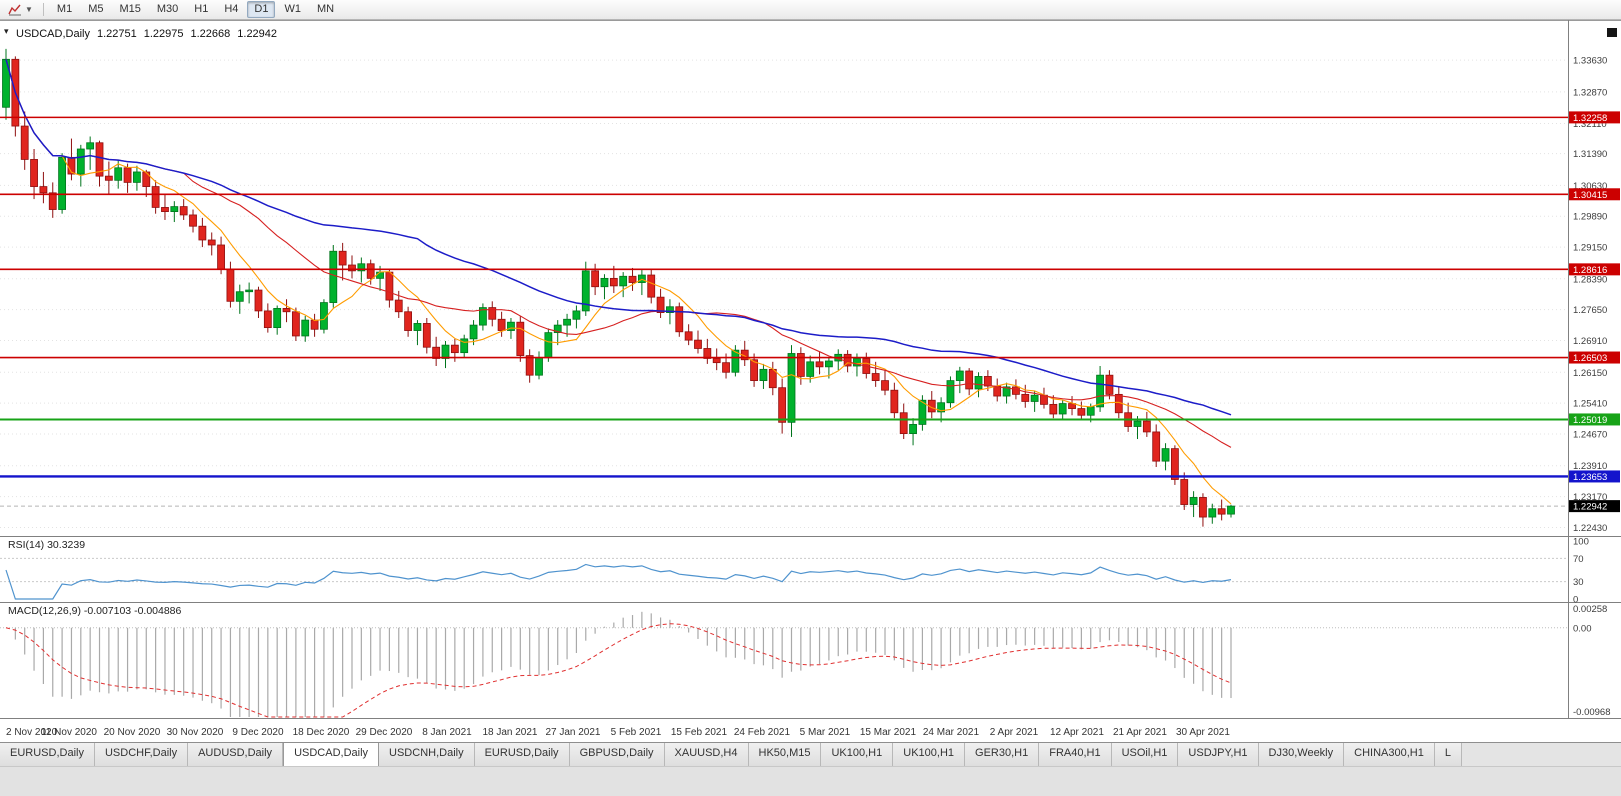 The height and width of the screenshot is (796, 1621). What do you see at coordinates (572, 732) in the screenshot?
I see `date-label: 27 Jan 2021` at bounding box center [572, 732].